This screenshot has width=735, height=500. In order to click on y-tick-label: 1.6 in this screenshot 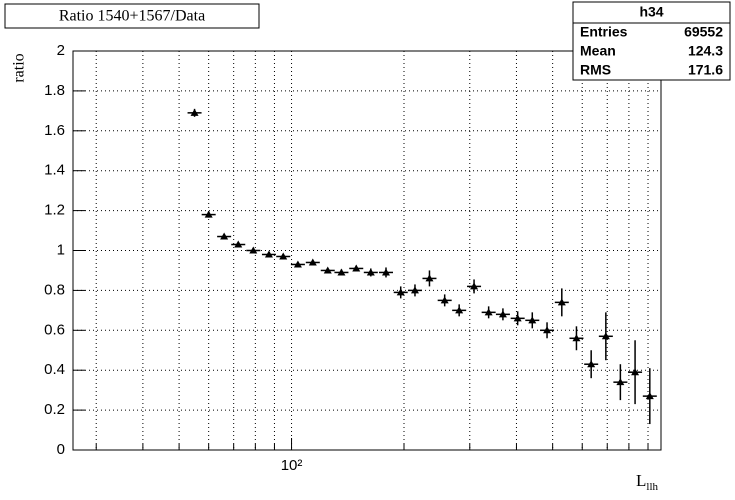, I will do `click(54, 130)`.